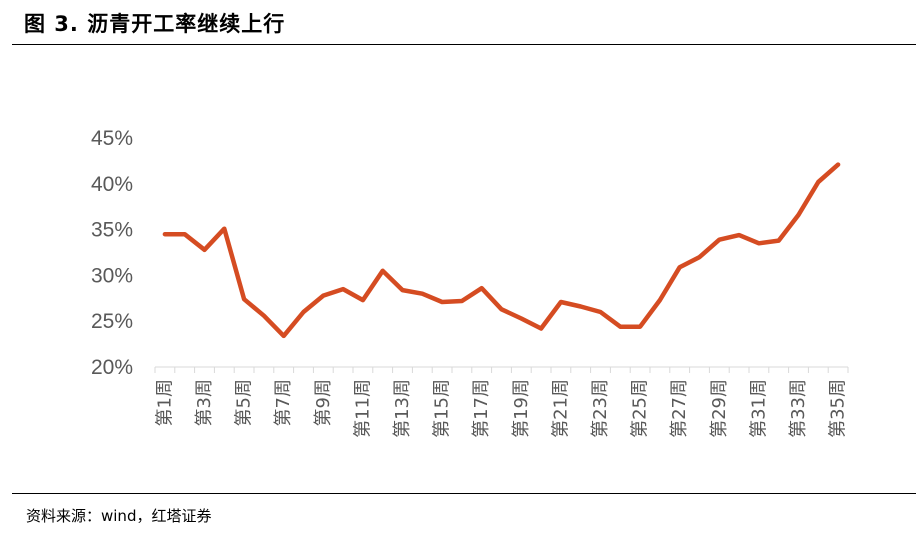 The height and width of the screenshot is (538, 921). I want to click on x-tick-label: 第23周, so click(600, 408).